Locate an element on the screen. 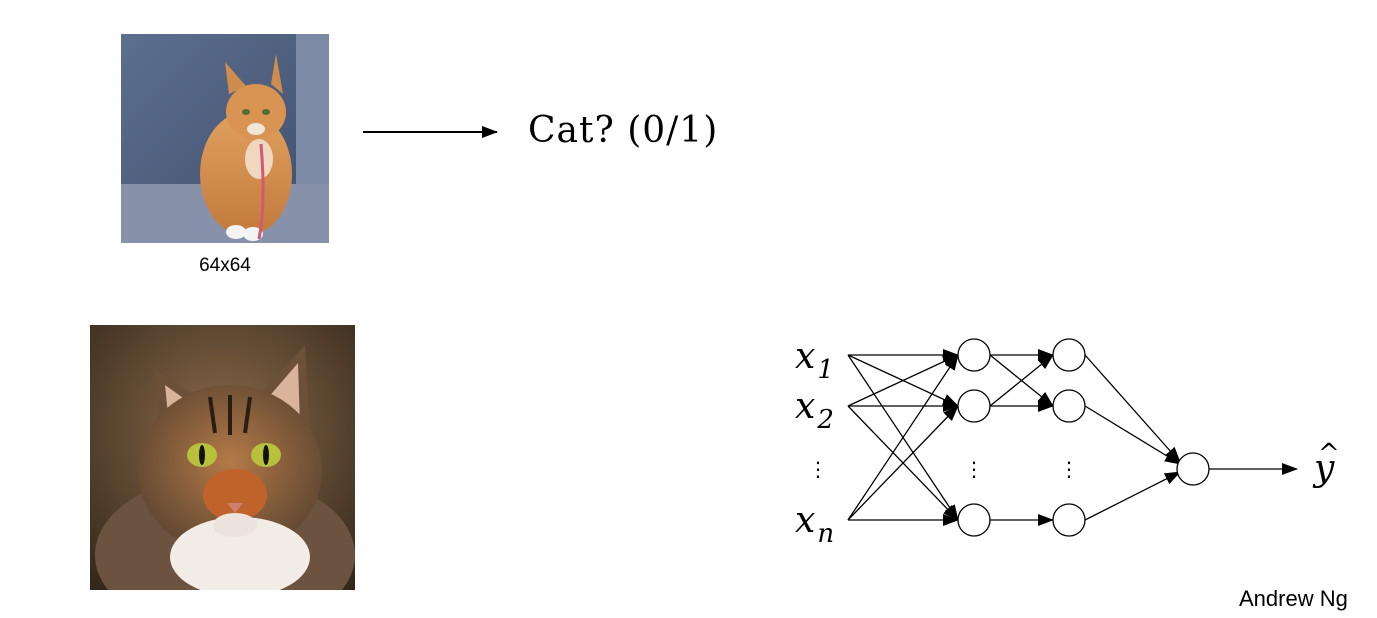 The height and width of the screenshot is (618, 1377). hidden1-ellipsis: ⋮ is located at coordinates (974, 469).